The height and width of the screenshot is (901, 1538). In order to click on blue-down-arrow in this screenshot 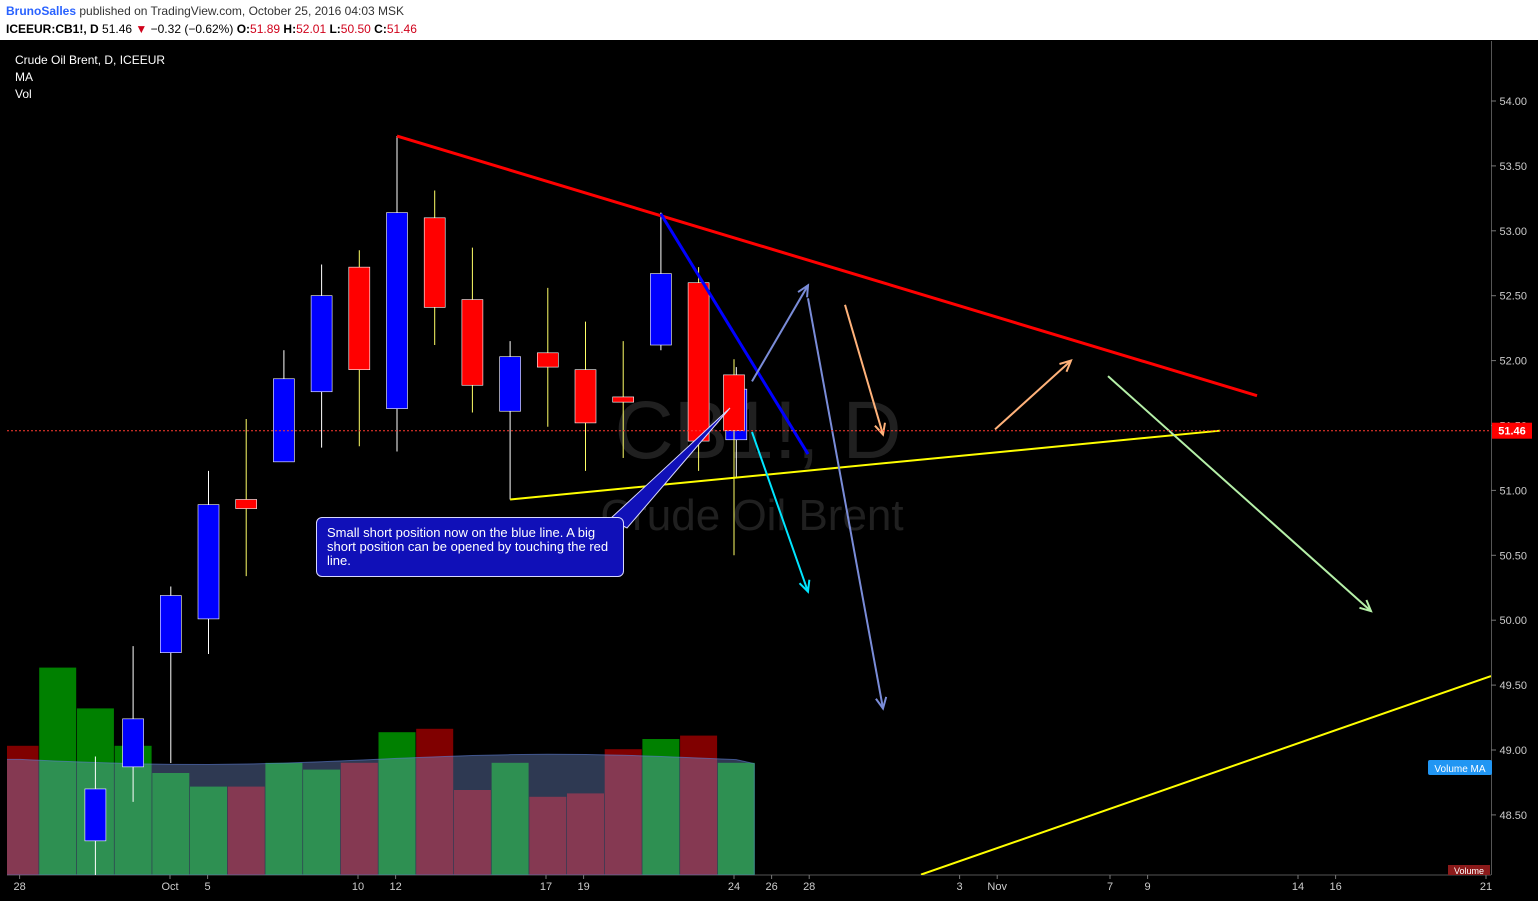, I will do `click(845, 503)`.